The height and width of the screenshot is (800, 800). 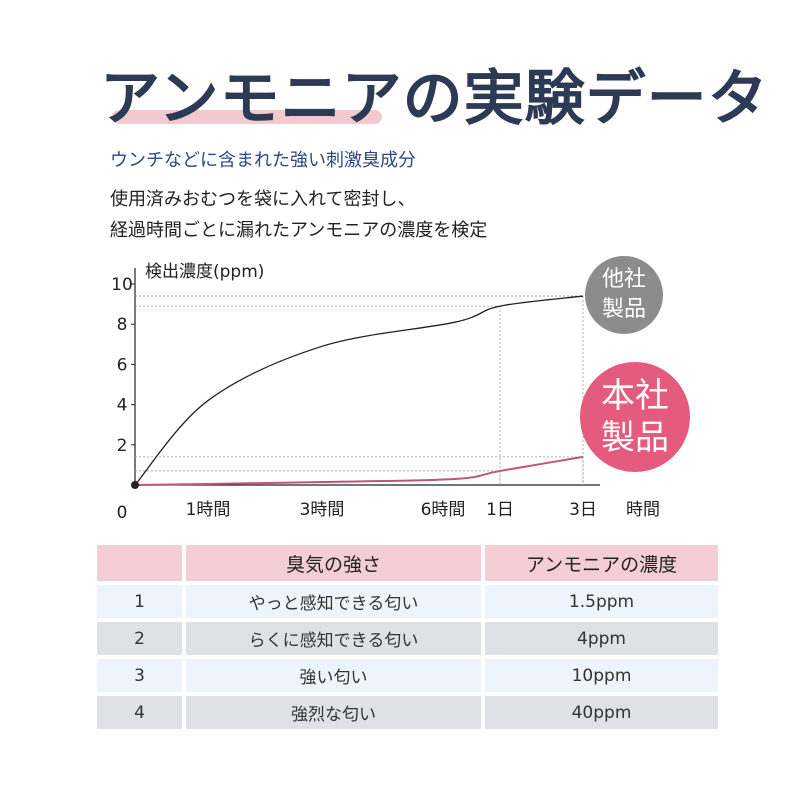 I want to click on table-header-row: 臭気の強さ アンモニアの濃度, so click(x=407, y=563).